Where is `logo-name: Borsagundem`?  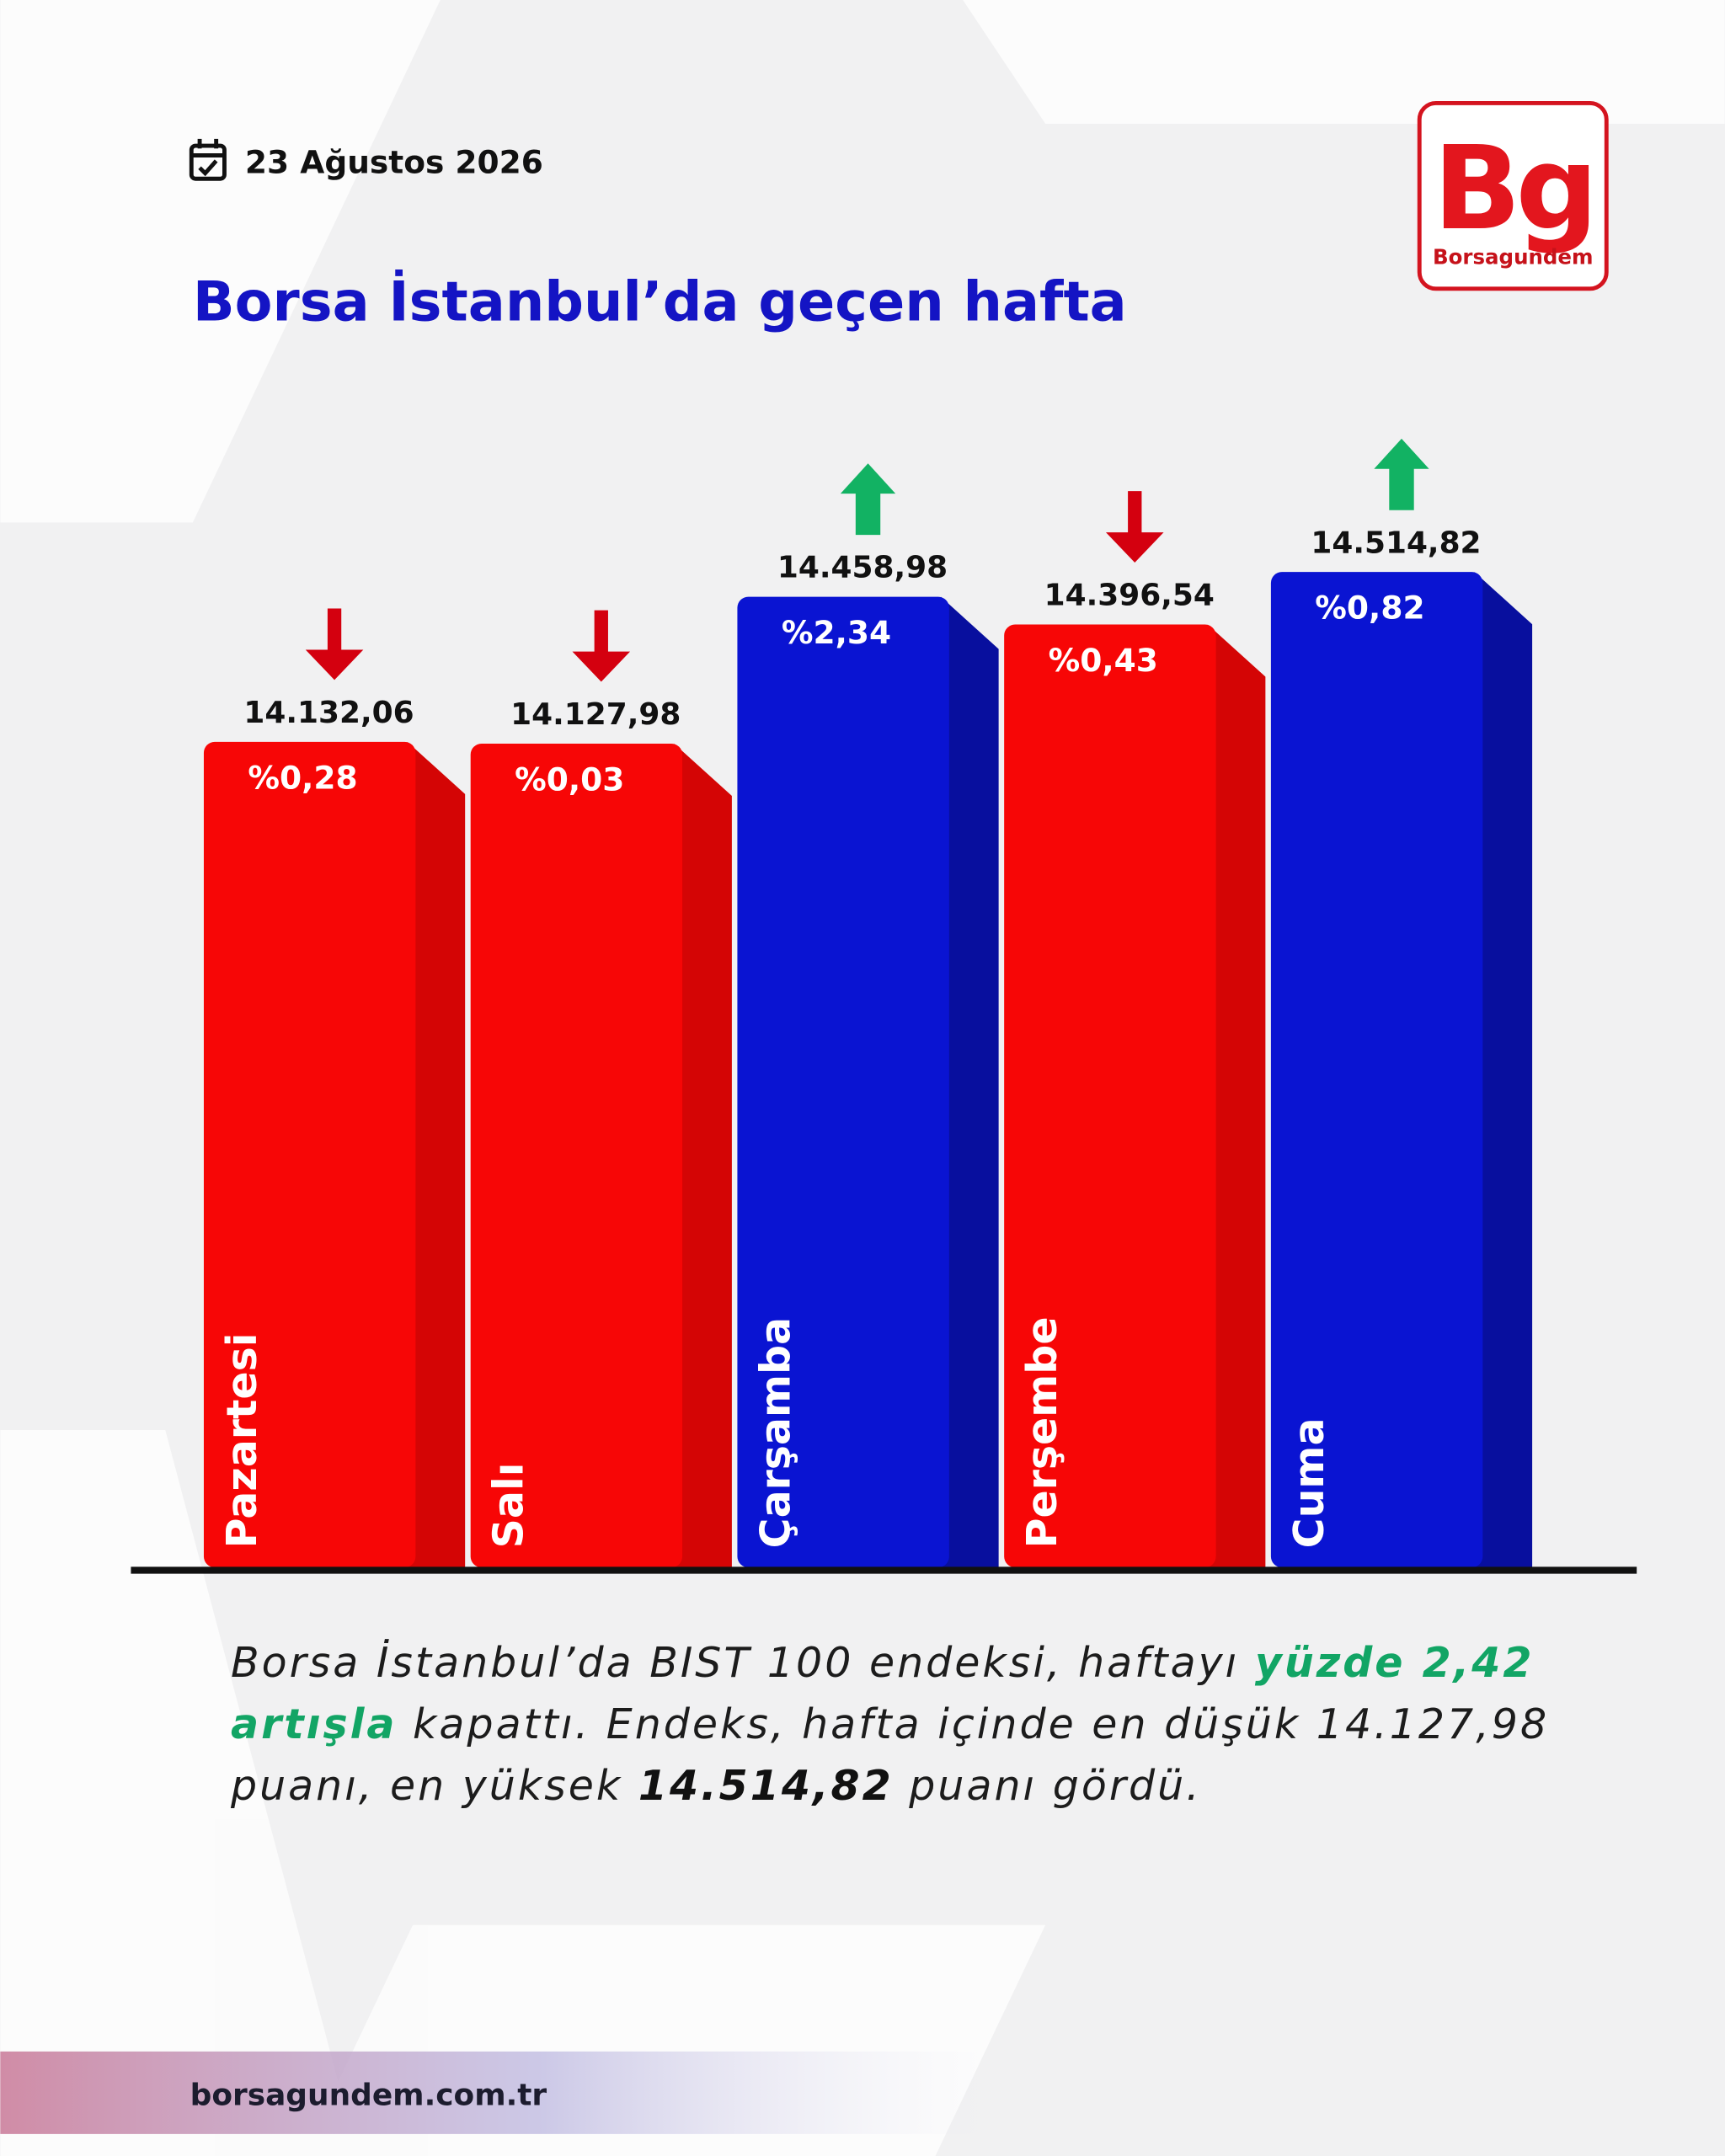 logo-name: Borsagundem is located at coordinates (1513, 256).